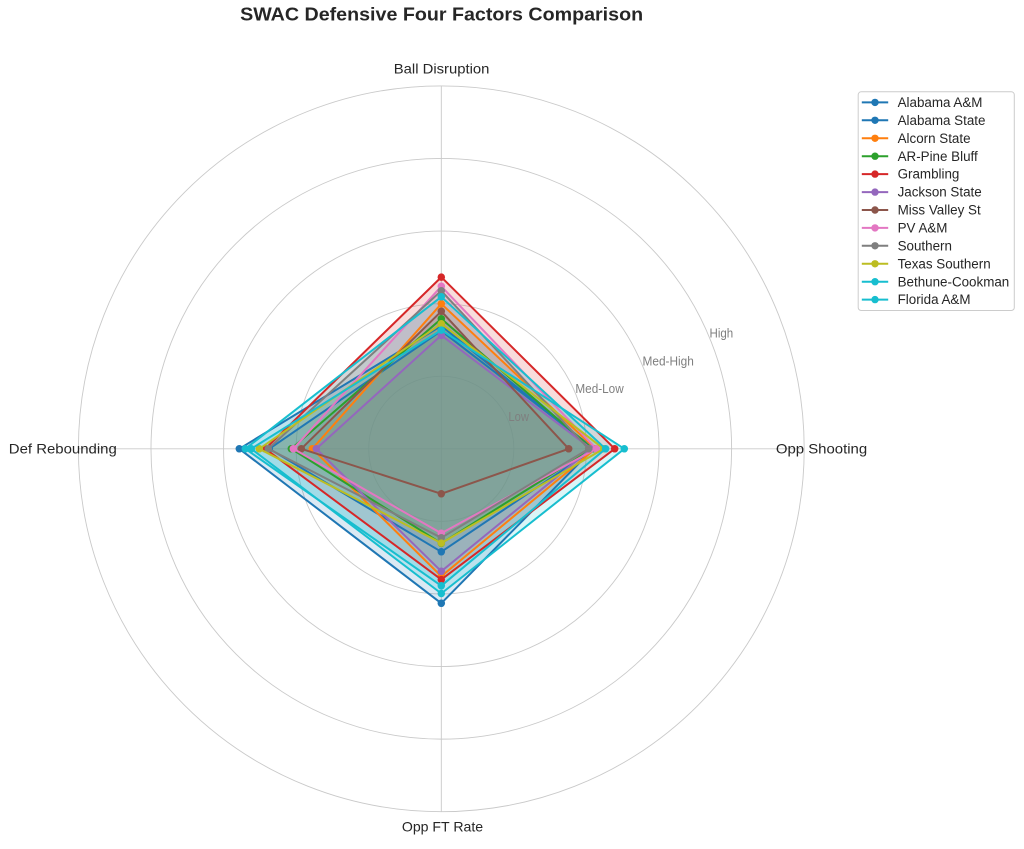  I want to click on svg-text: Low, so click(518, 416).